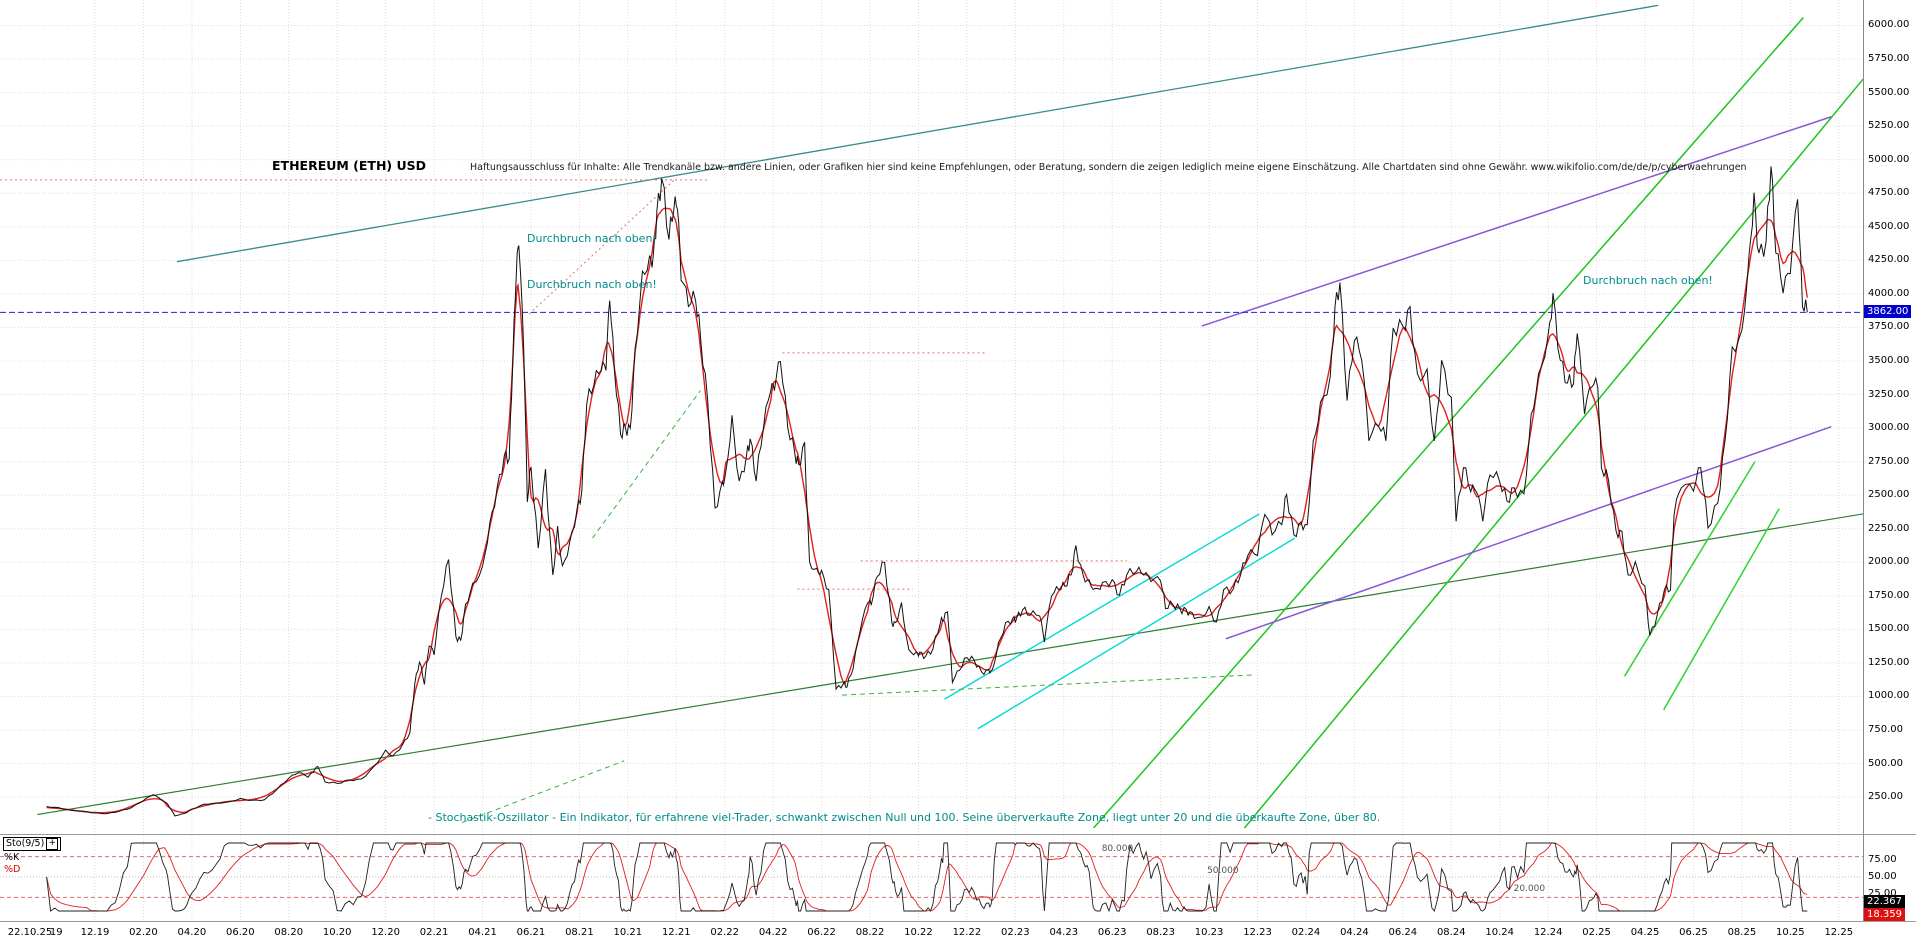  I want to click on y-axis-label: 1500.00, so click(1889, 629).